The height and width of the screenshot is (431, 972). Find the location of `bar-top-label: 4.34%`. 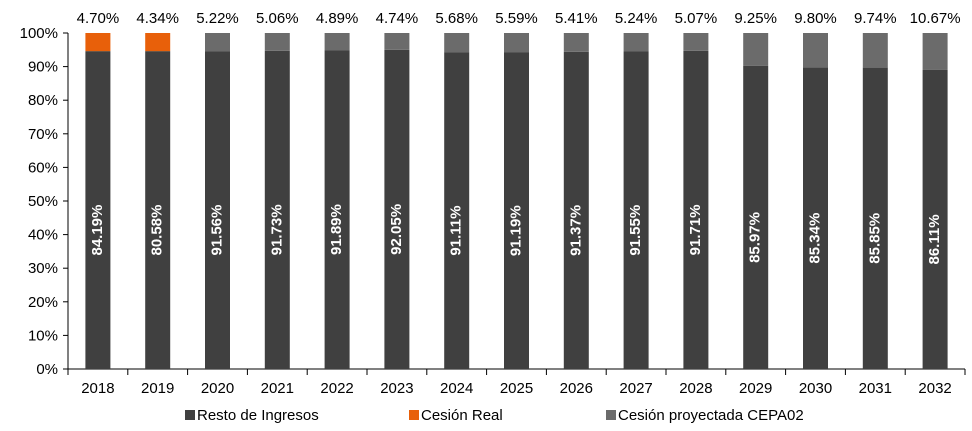

bar-top-label: 4.34% is located at coordinates (157, 18).